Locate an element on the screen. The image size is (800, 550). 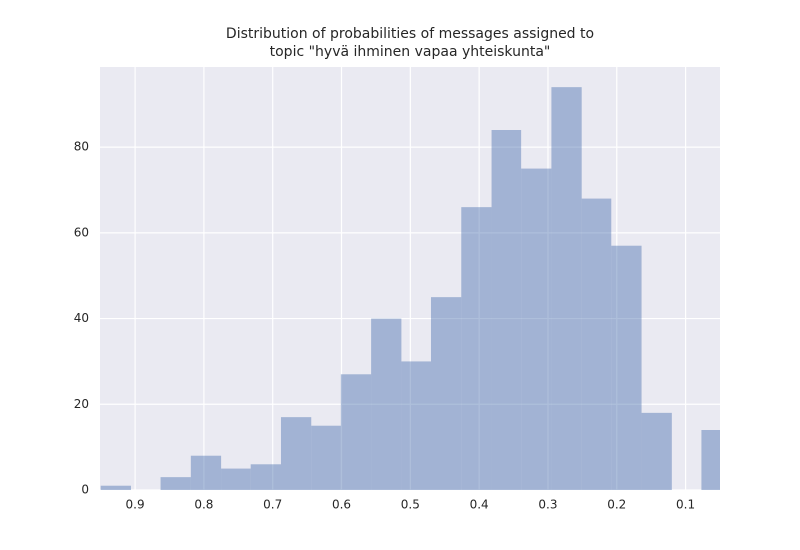
x-tick-label: 0.3 is located at coordinates (547, 505).